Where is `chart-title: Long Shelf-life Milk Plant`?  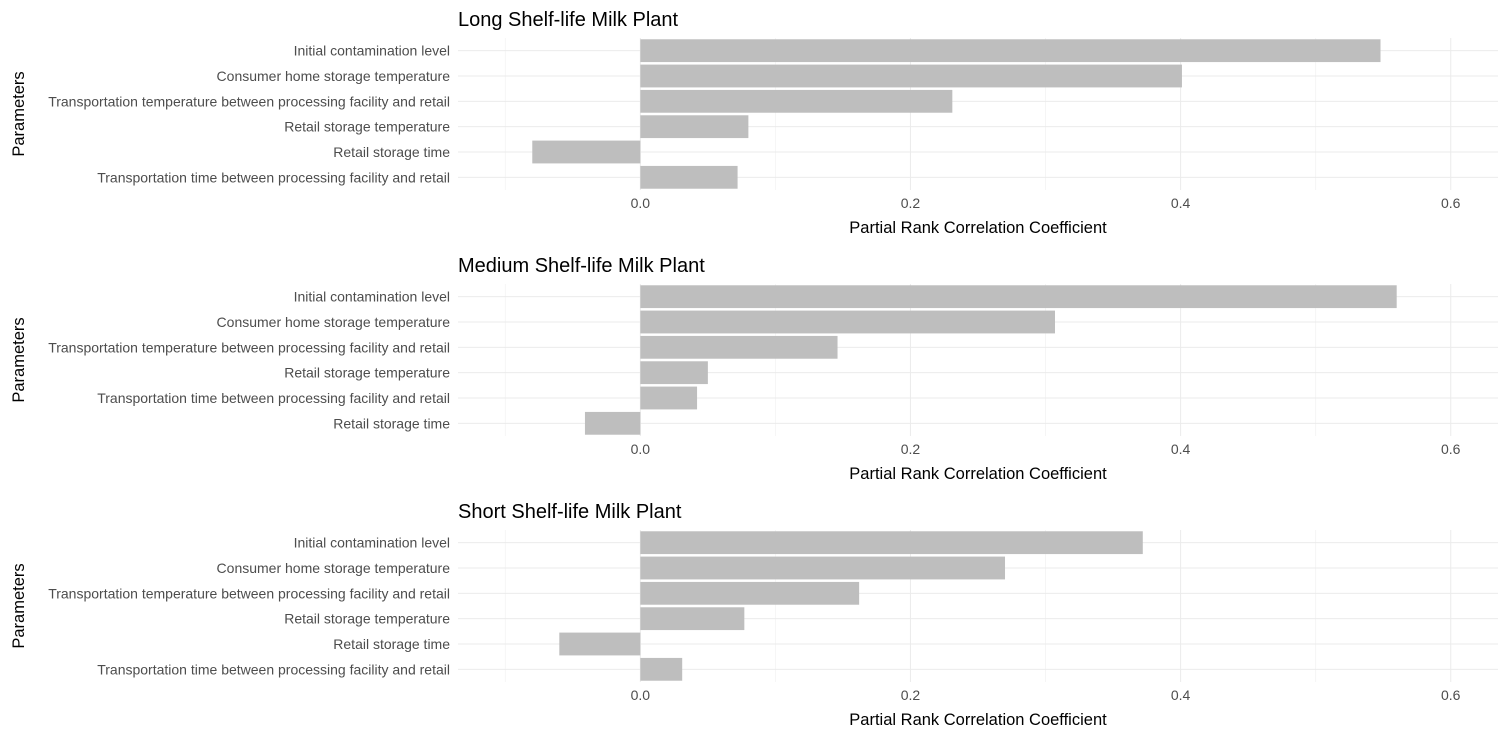 chart-title: Long Shelf-life Milk Plant is located at coordinates (568, 20).